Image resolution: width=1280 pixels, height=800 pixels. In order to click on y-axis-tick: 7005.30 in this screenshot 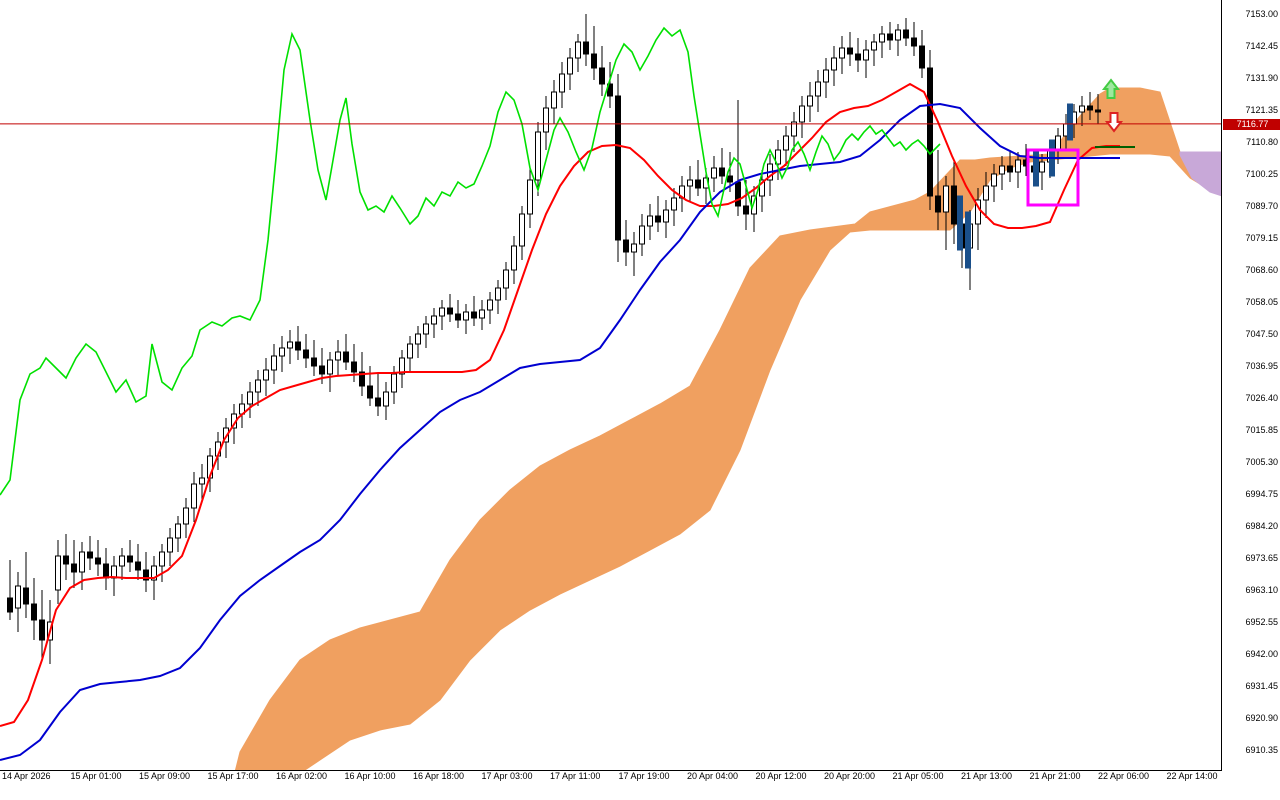, I will do `click(1261, 462)`.